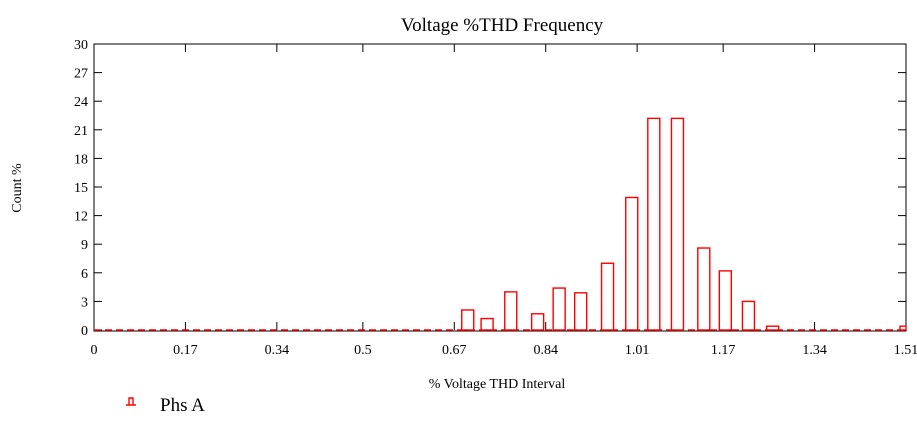  Describe the element at coordinates (277, 350) in the screenshot. I see `x-tick-label: 0.34` at that location.